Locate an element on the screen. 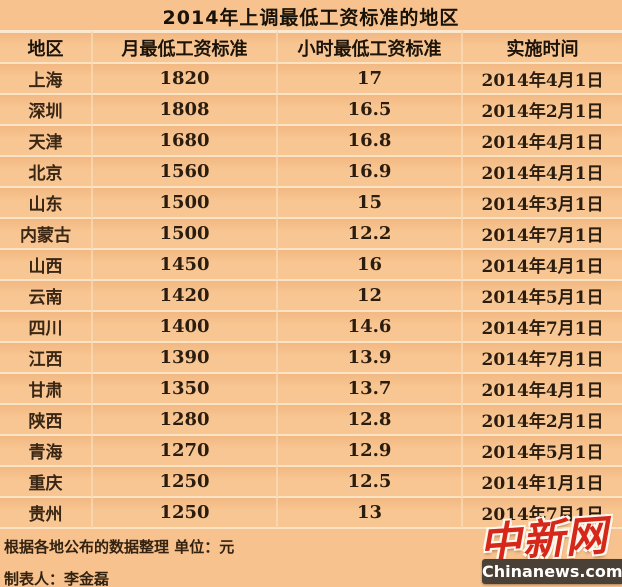 This screenshot has width=622, height=587. page-title: 2014年上调最低工资标准的地区 is located at coordinates (311, 18).